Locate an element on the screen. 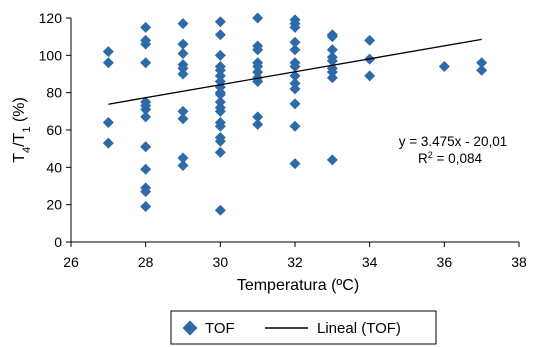  legend-label-lineal: Lineal (TOF) is located at coordinates (359, 328).